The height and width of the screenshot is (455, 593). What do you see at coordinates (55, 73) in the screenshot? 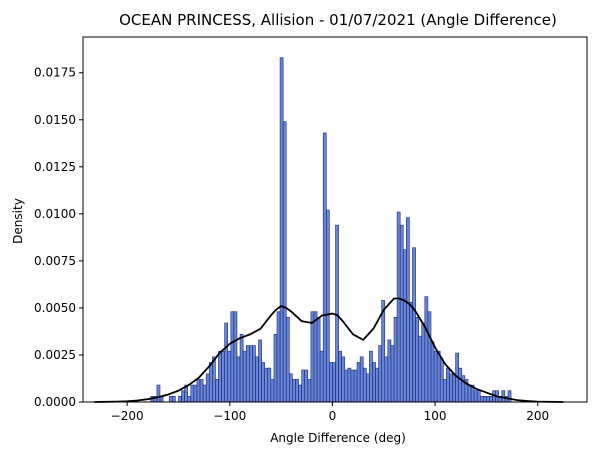
I see `y-tick-label: 0.0175` at bounding box center [55, 73].